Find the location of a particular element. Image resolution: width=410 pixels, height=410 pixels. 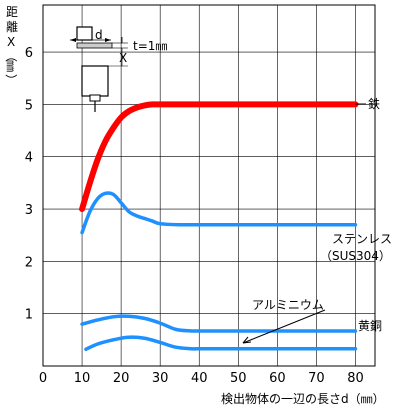

inset-diagram: d t=1㎜ X is located at coordinates (118, 69).